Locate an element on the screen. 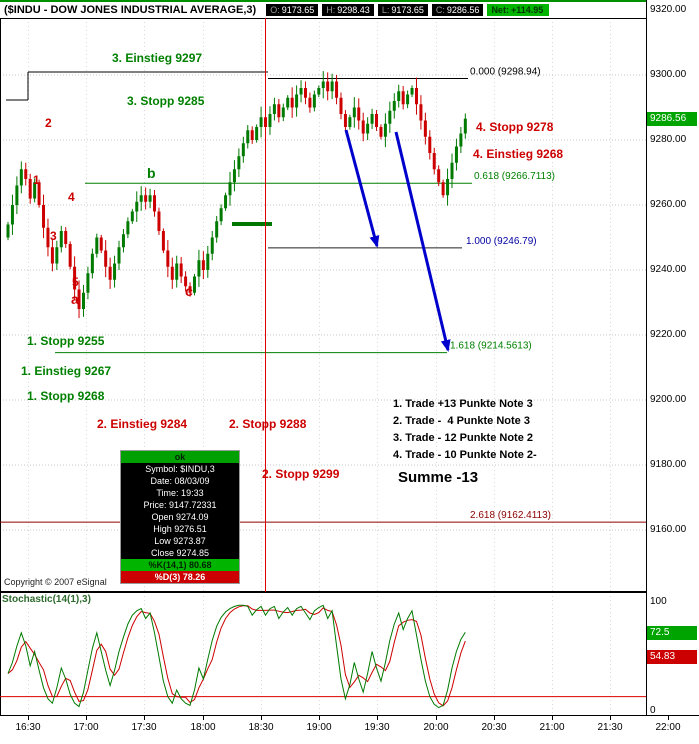 The width and height of the screenshot is (699, 744). stoch-axis-max: 100 is located at coordinates (658, 601).